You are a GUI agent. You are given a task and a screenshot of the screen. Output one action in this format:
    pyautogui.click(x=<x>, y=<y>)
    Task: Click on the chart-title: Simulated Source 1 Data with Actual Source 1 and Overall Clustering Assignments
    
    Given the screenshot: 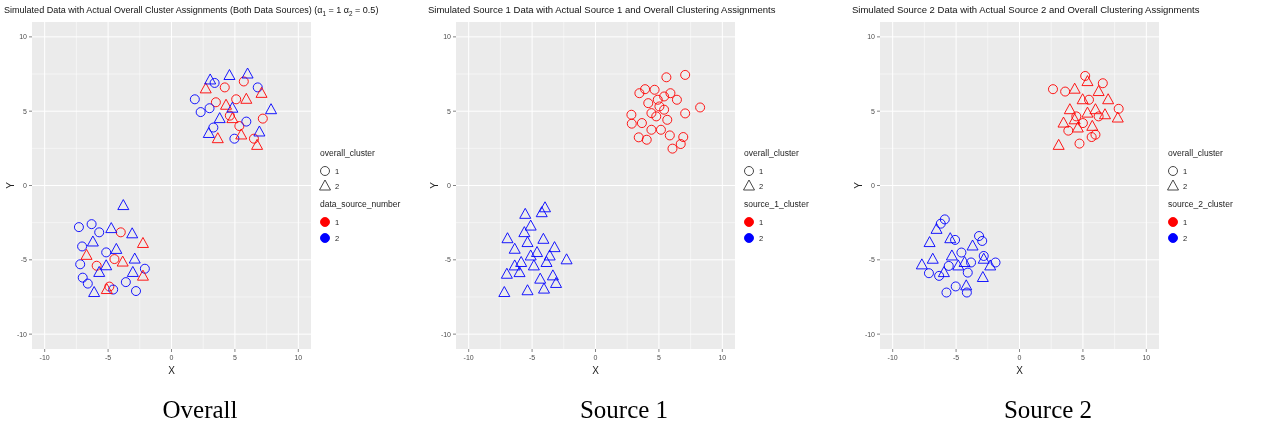 What is the action you would take?
    pyautogui.click(x=602, y=9)
    